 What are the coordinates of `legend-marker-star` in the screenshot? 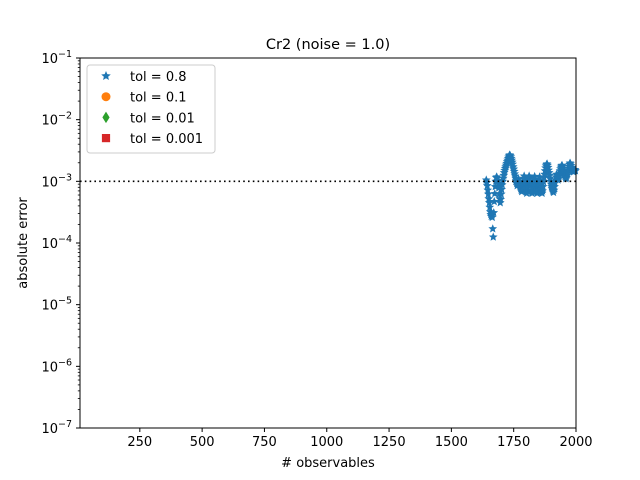 It's located at (106, 76).